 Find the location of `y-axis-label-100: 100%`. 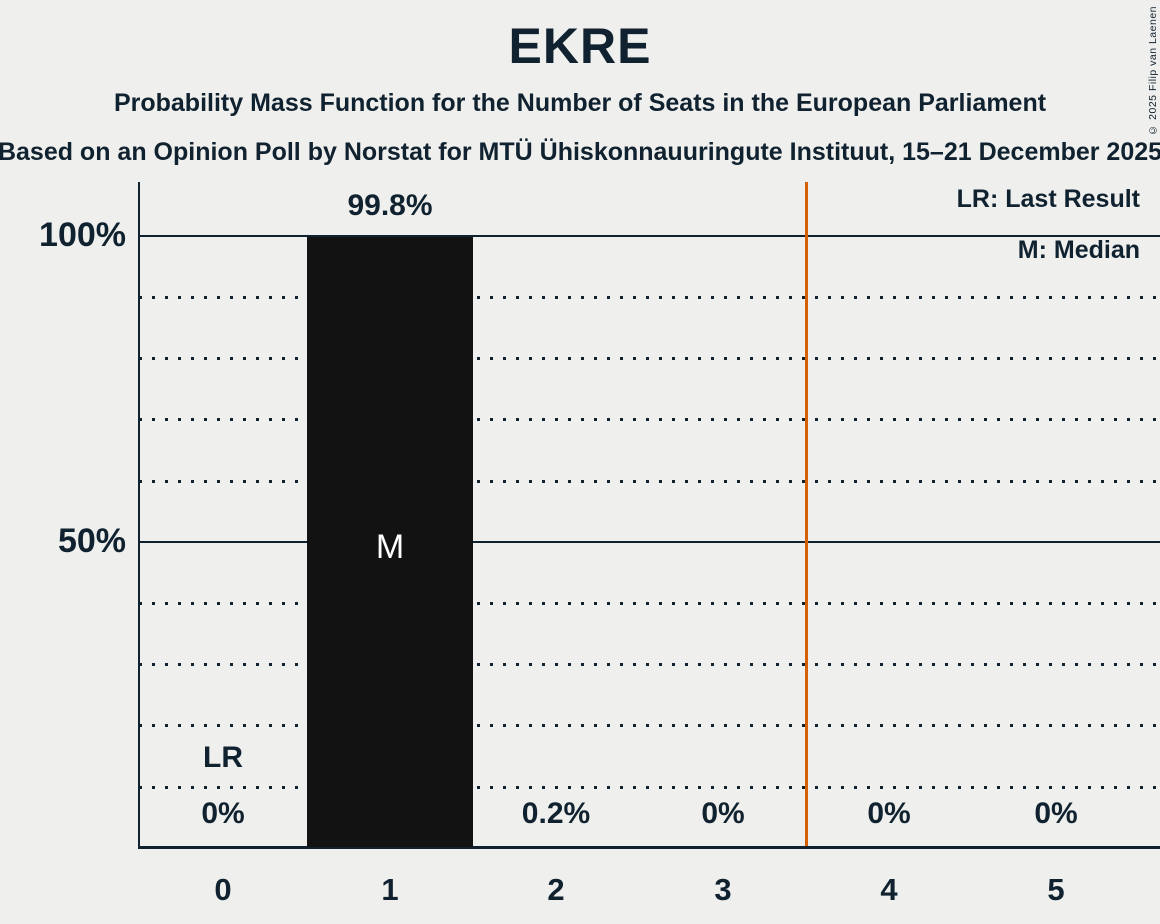

y-axis-label-100: 100% is located at coordinates (82, 235).